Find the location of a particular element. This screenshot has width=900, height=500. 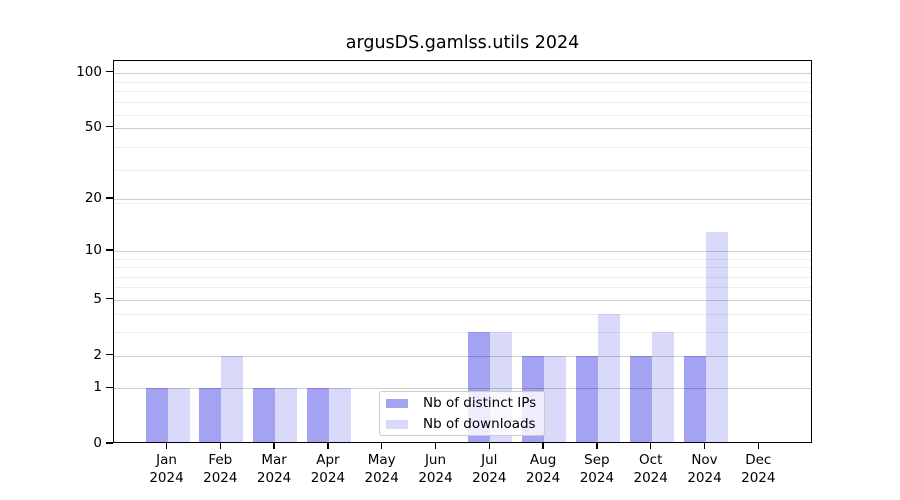

x-tick-label: Nov 2024 is located at coordinates (705, 469).